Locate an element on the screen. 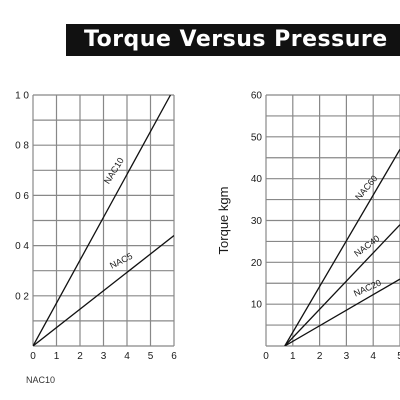  y-tick-label: 10 is located at coordinates (257, 305).